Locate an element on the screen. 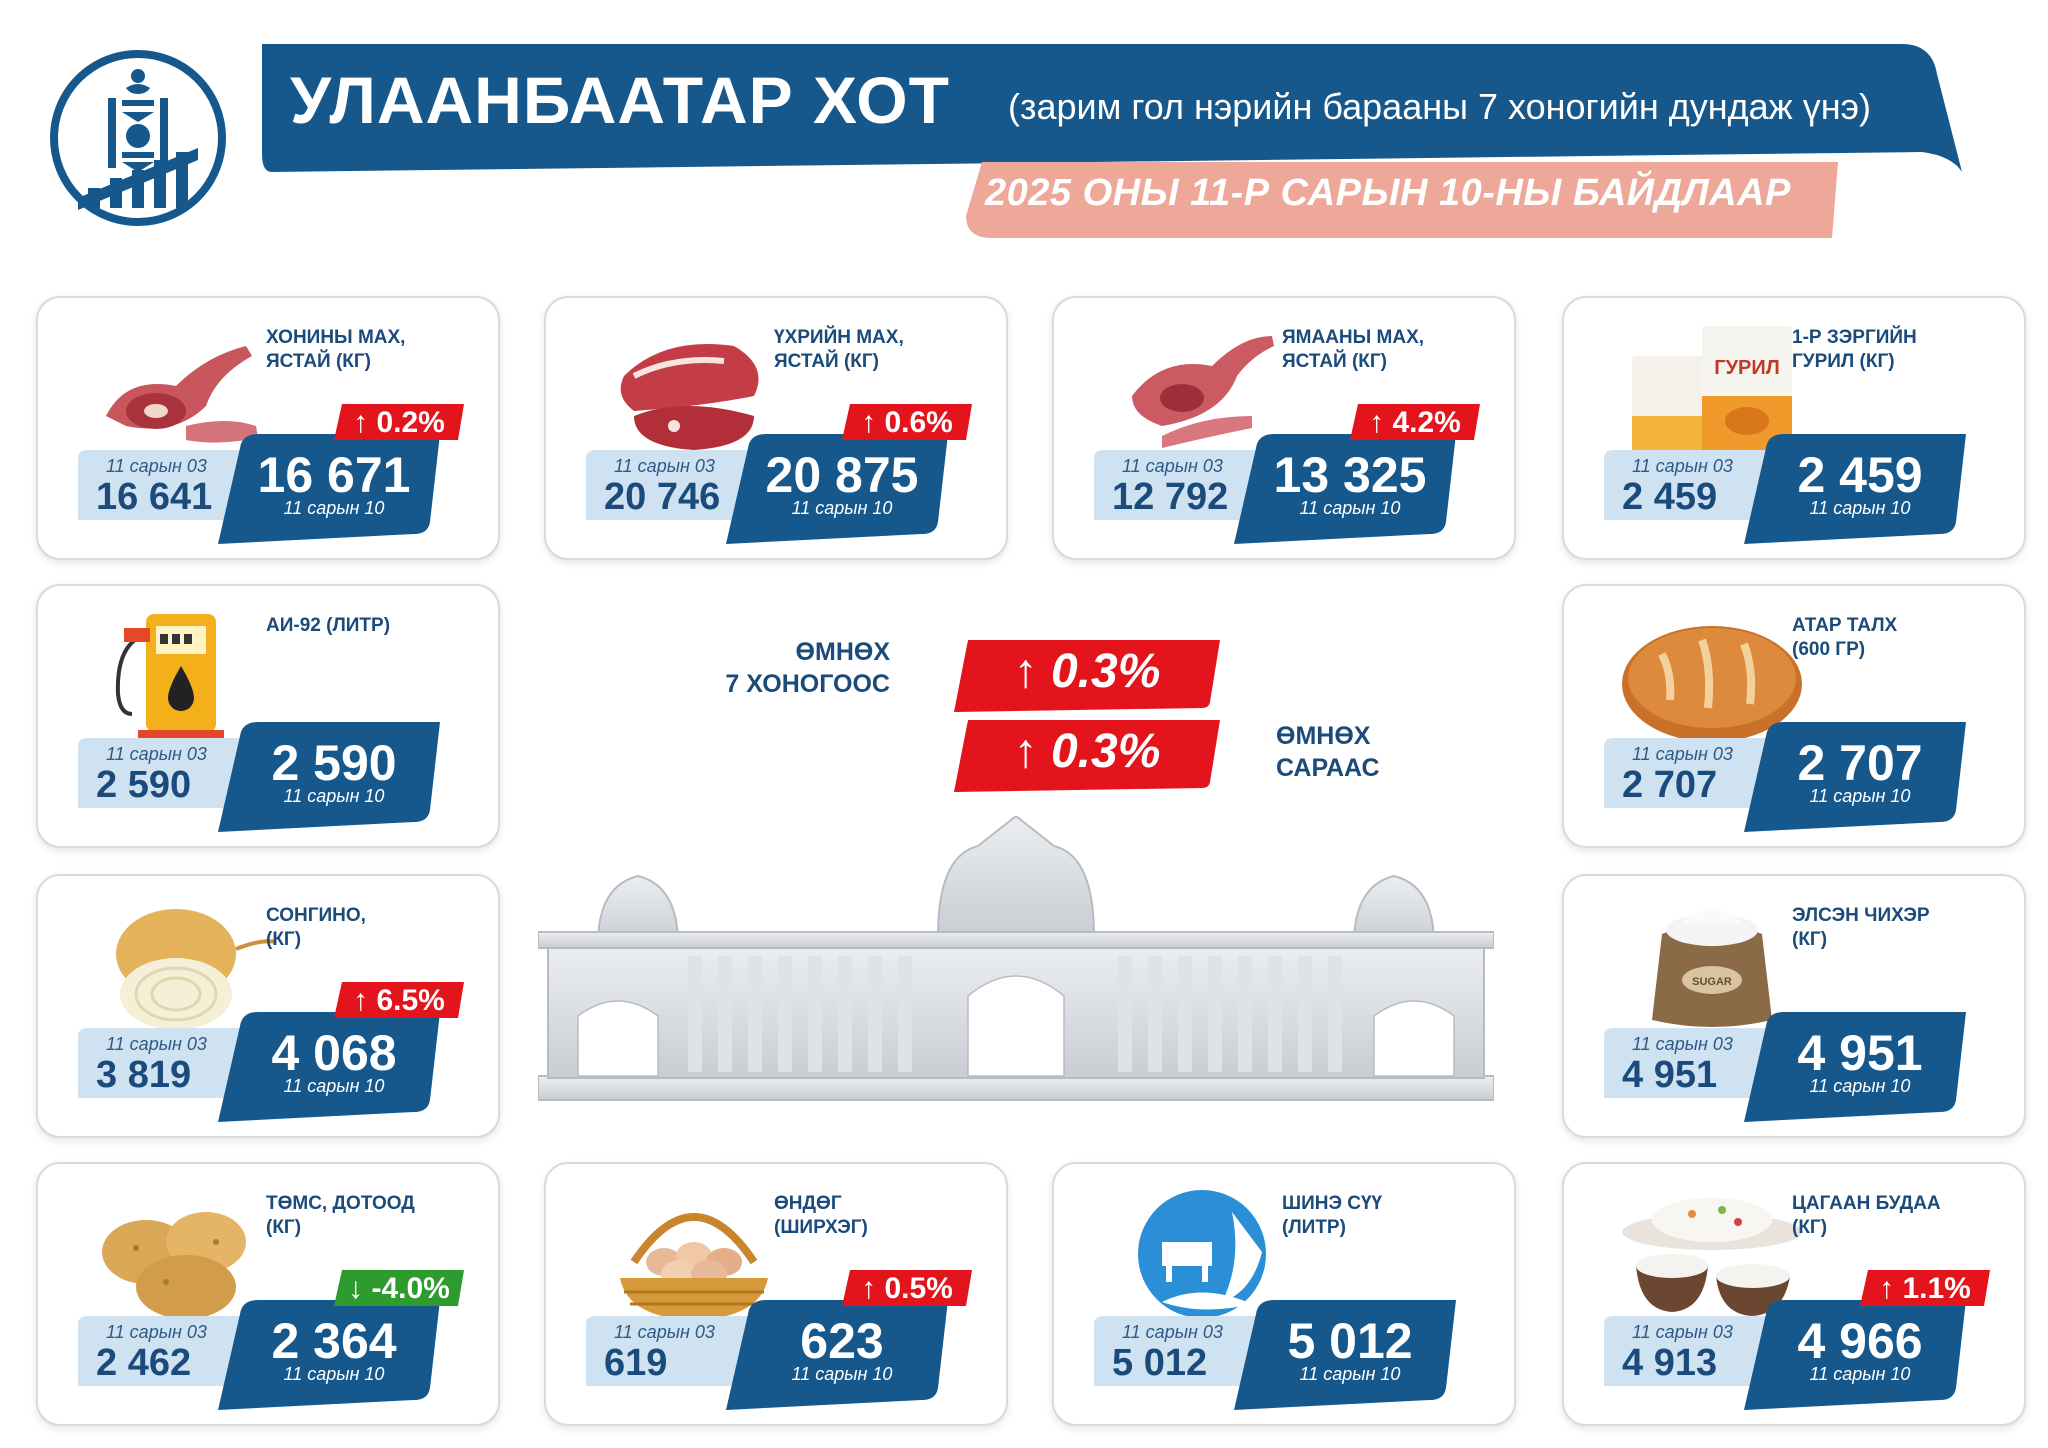 The width and height of the screenshot is (2048, 1448). current-price: 13 325 is located at coordinates (1350, 475).